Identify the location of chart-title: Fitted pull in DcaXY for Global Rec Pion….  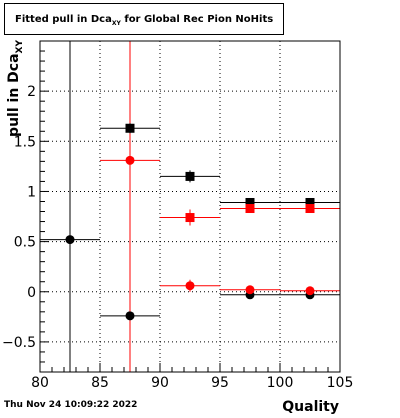
(144, 20).